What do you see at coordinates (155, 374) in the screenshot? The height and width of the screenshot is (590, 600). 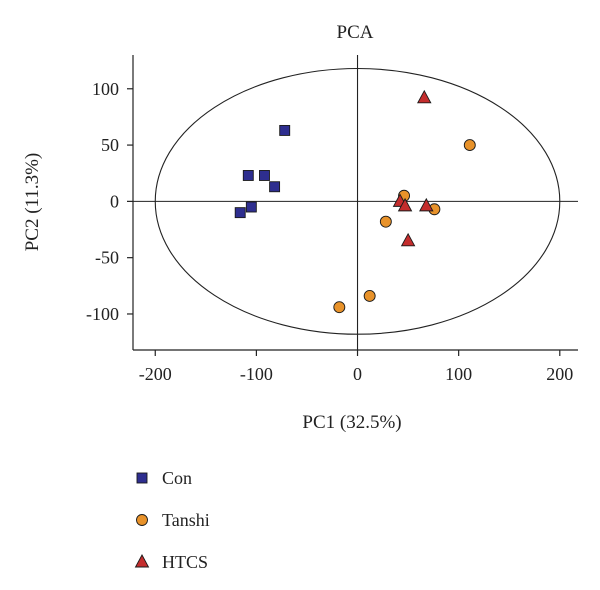 I see `x-tick-label: -200` at bounding box center [155, 374].